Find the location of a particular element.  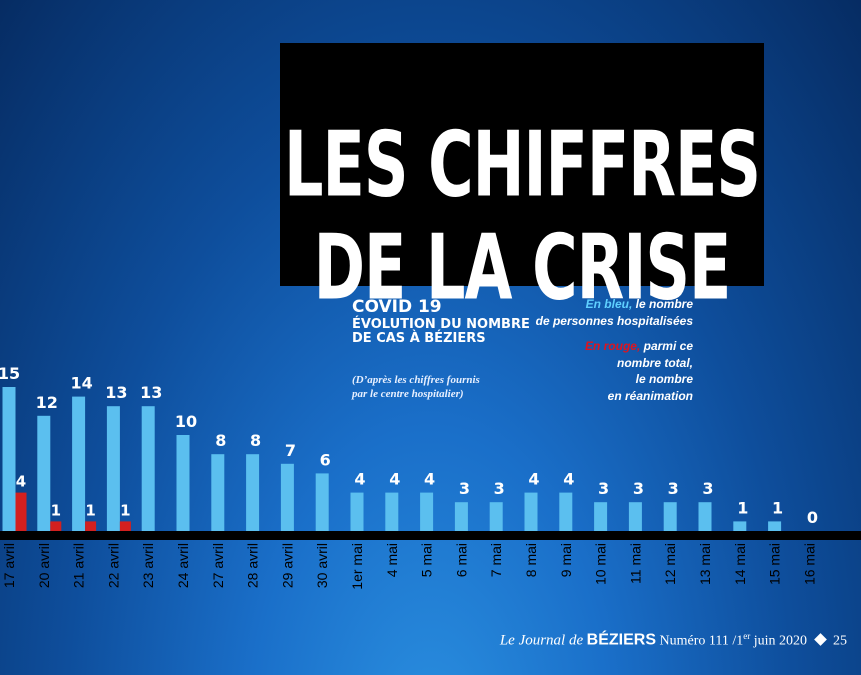

footer-journal: Le Journal de is located at coordinates (541, 640).